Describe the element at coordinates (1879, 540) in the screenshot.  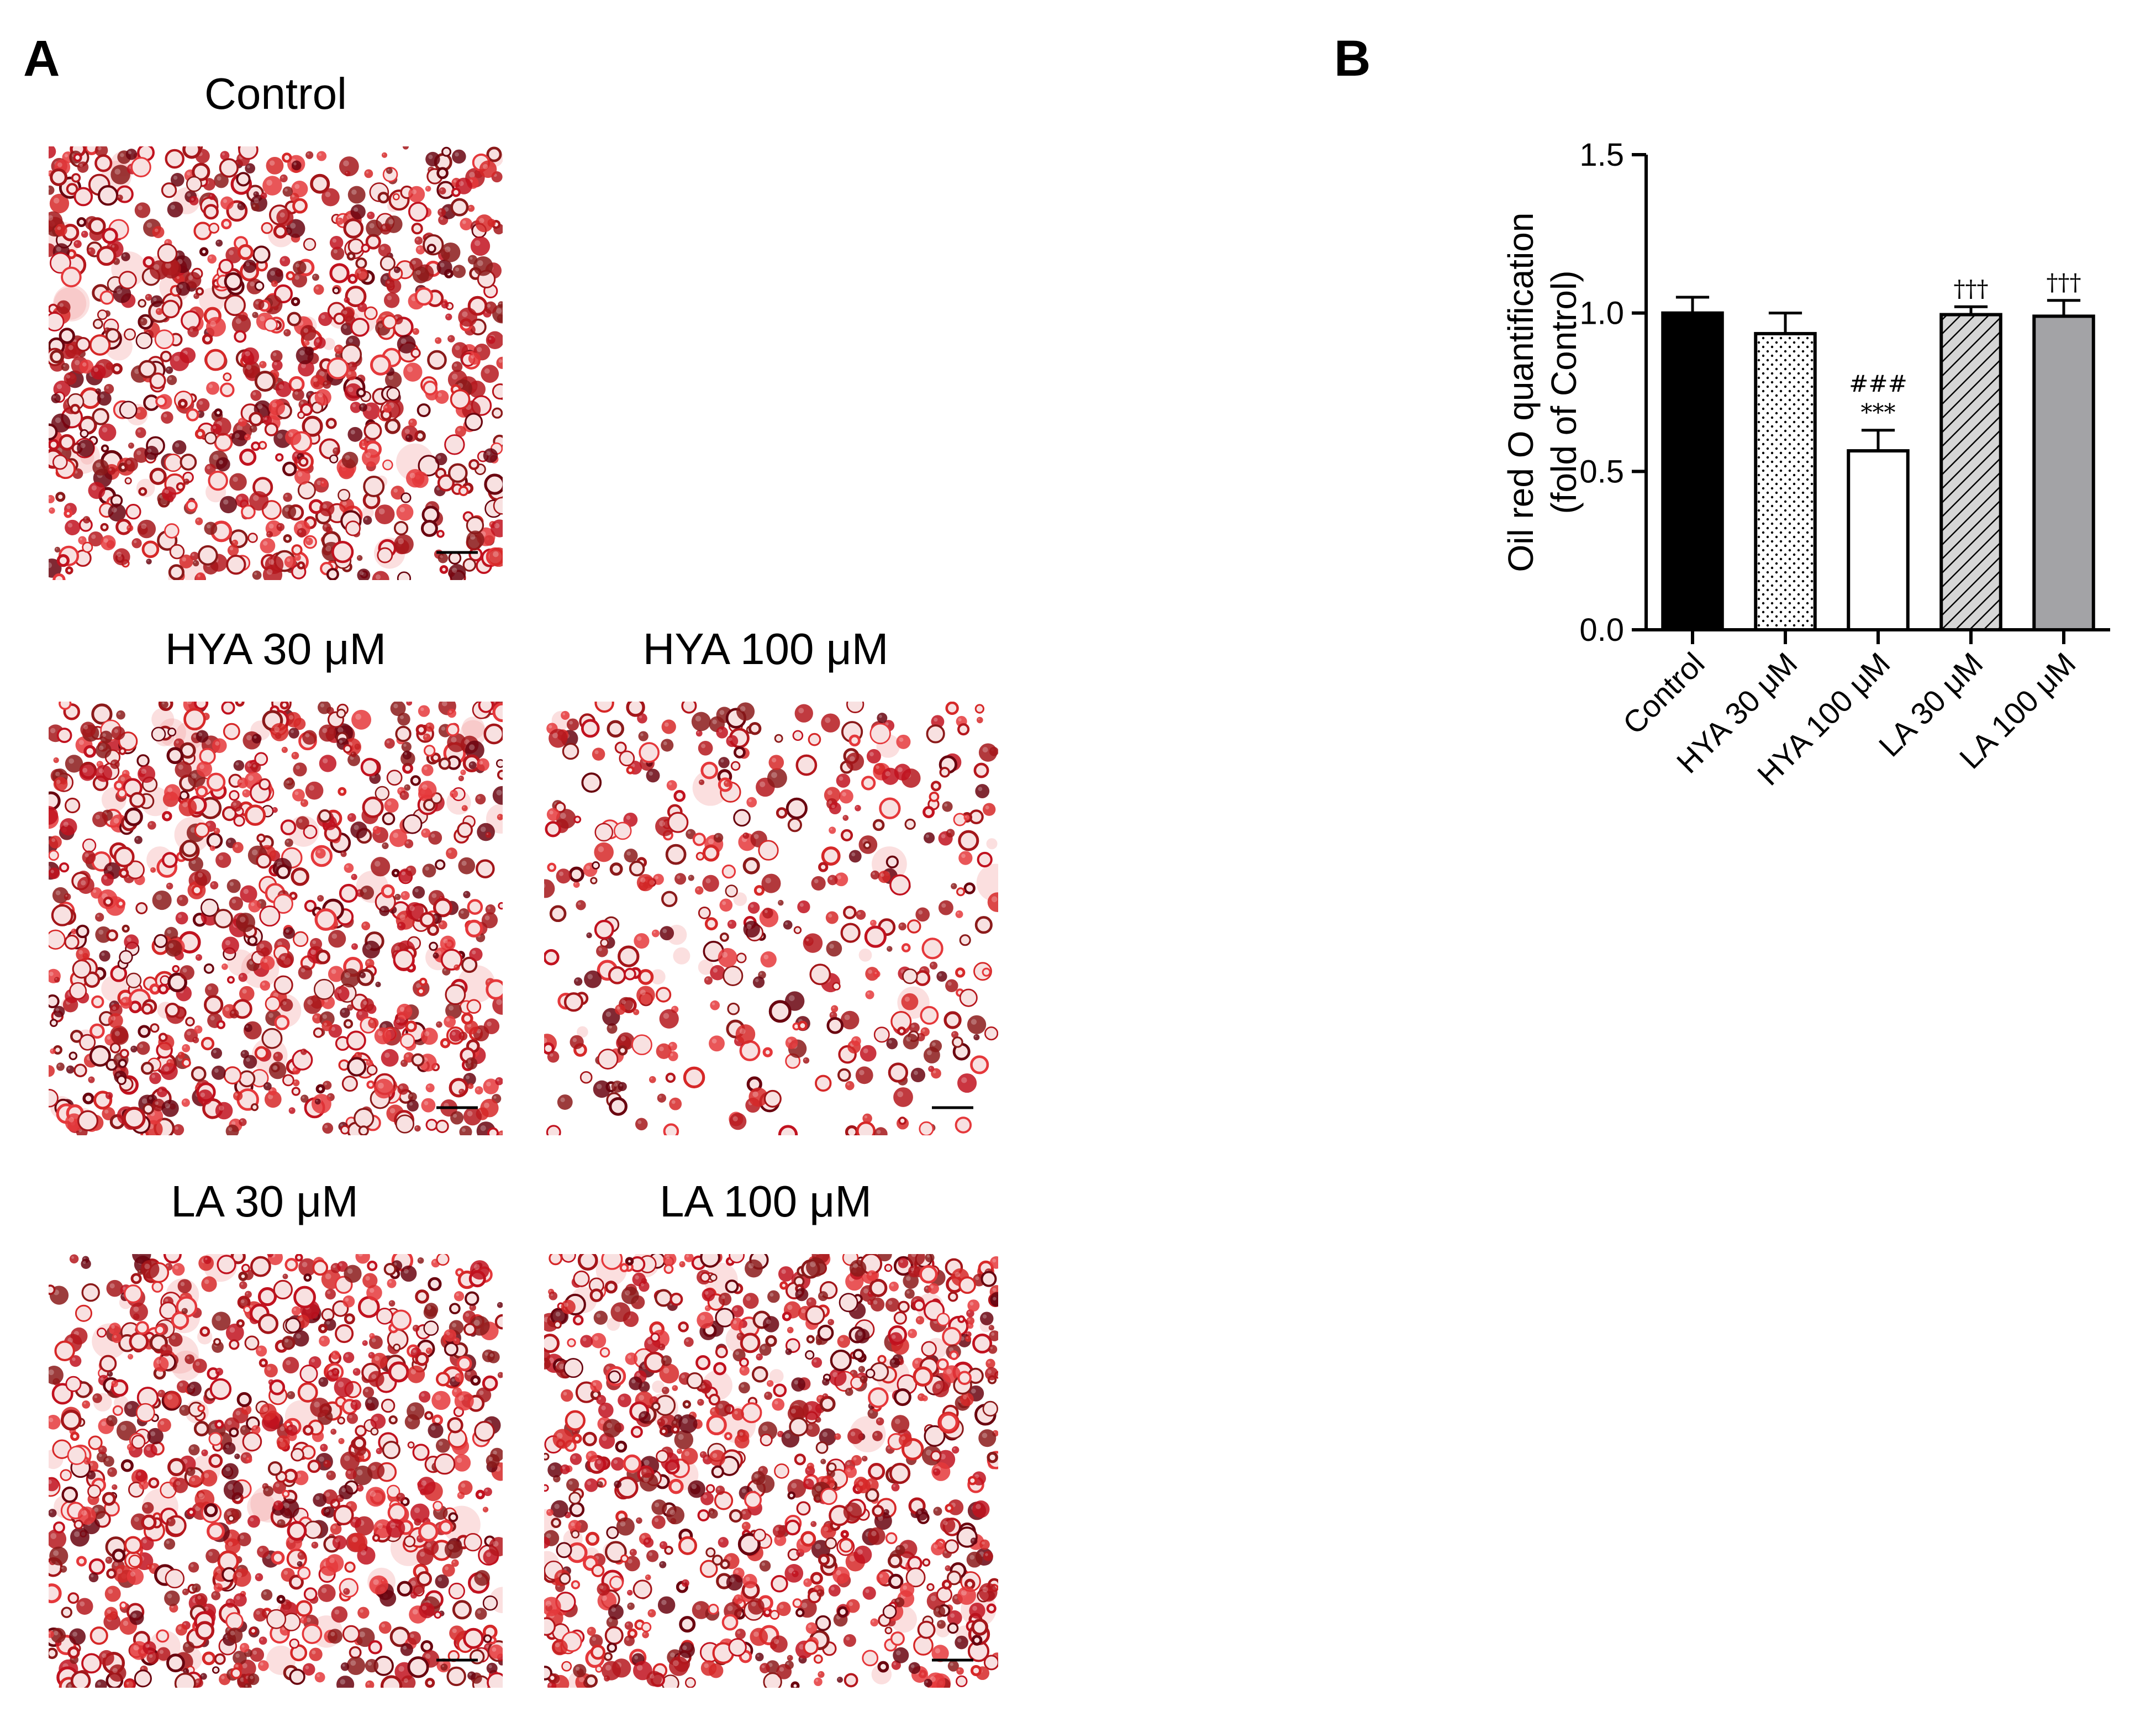
I see `bar-hya-100-m` at that location.